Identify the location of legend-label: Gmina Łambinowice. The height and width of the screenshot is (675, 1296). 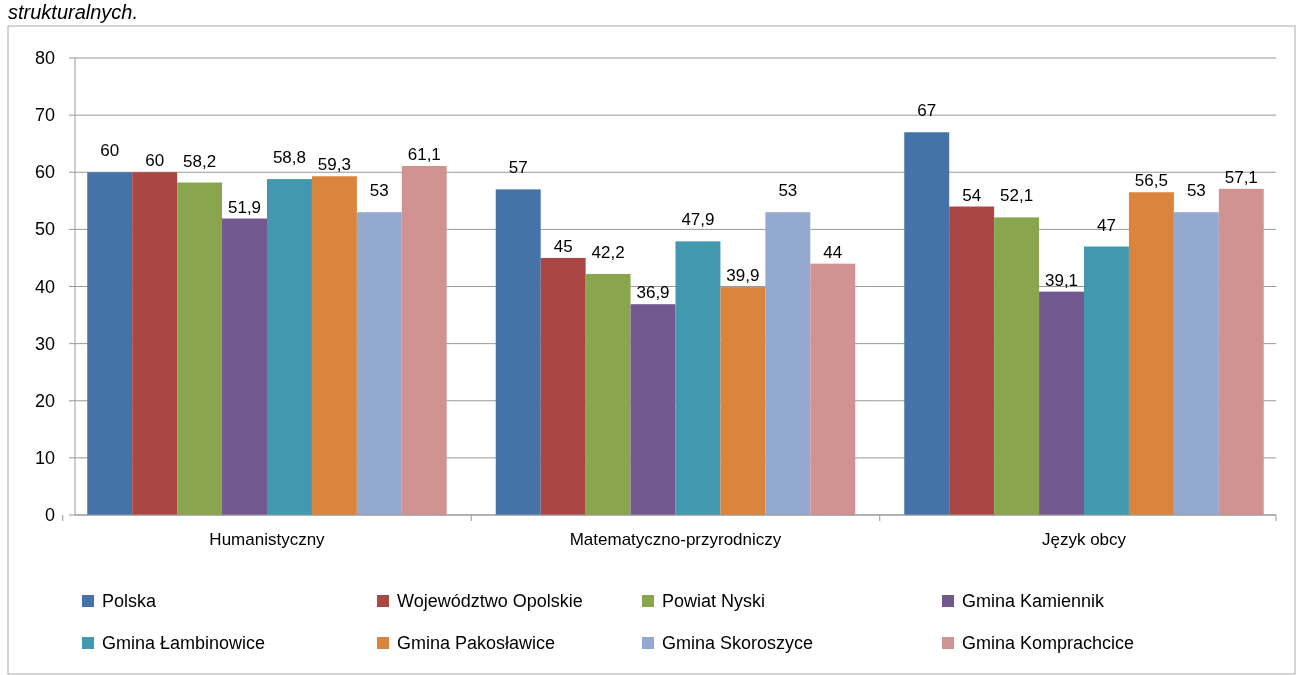
(184, 643).